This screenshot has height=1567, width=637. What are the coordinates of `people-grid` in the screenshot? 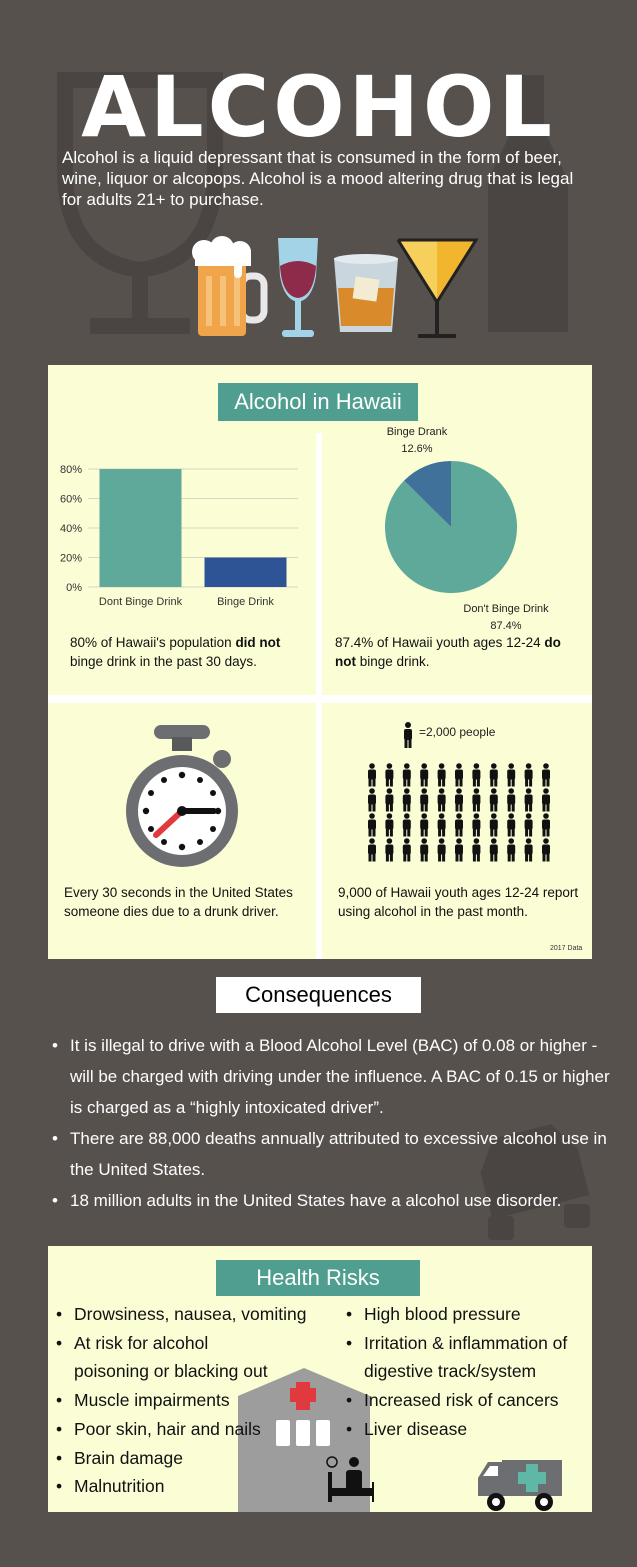 It's located at (459, 812).